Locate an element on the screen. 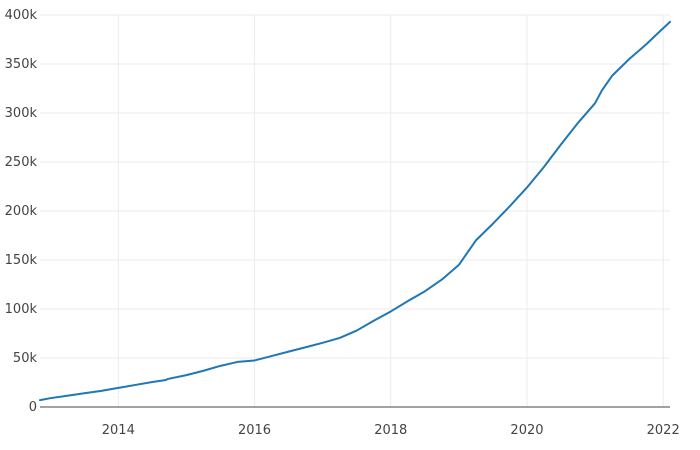 This screenshot has height=450, width=700. x-tick-label: 2016 is located at coordinates (254, 430).